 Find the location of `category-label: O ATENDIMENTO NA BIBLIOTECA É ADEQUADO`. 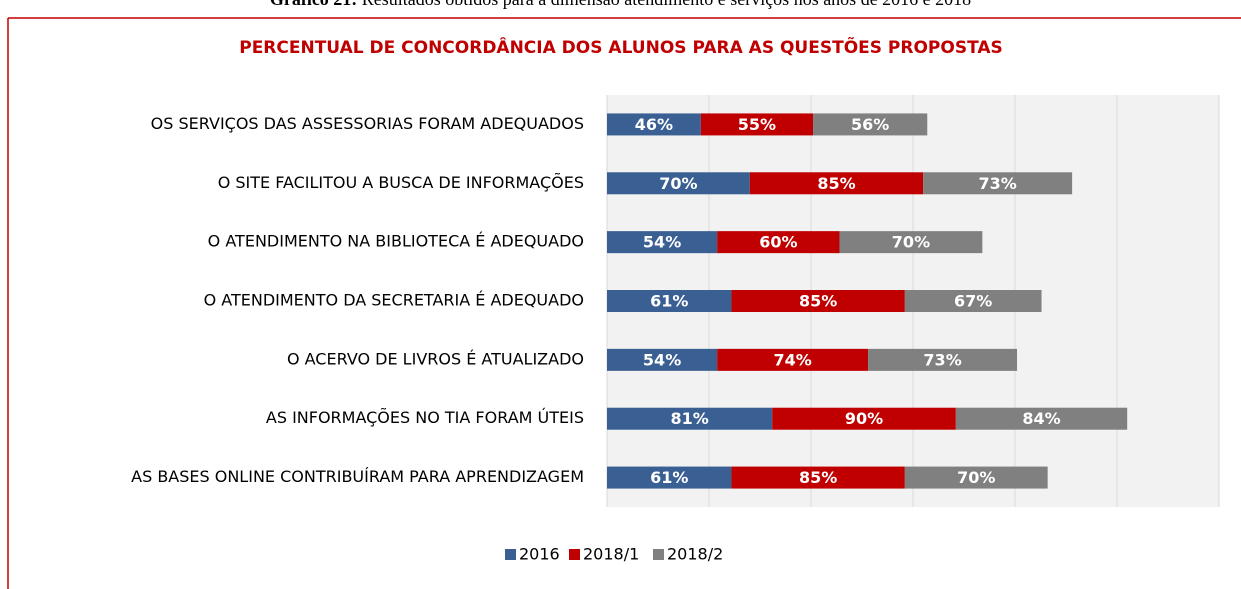

category-label: O ATENDIMENTO NA BIBLIOTECA É ADEQUADO is located at coordinates (396, 241).